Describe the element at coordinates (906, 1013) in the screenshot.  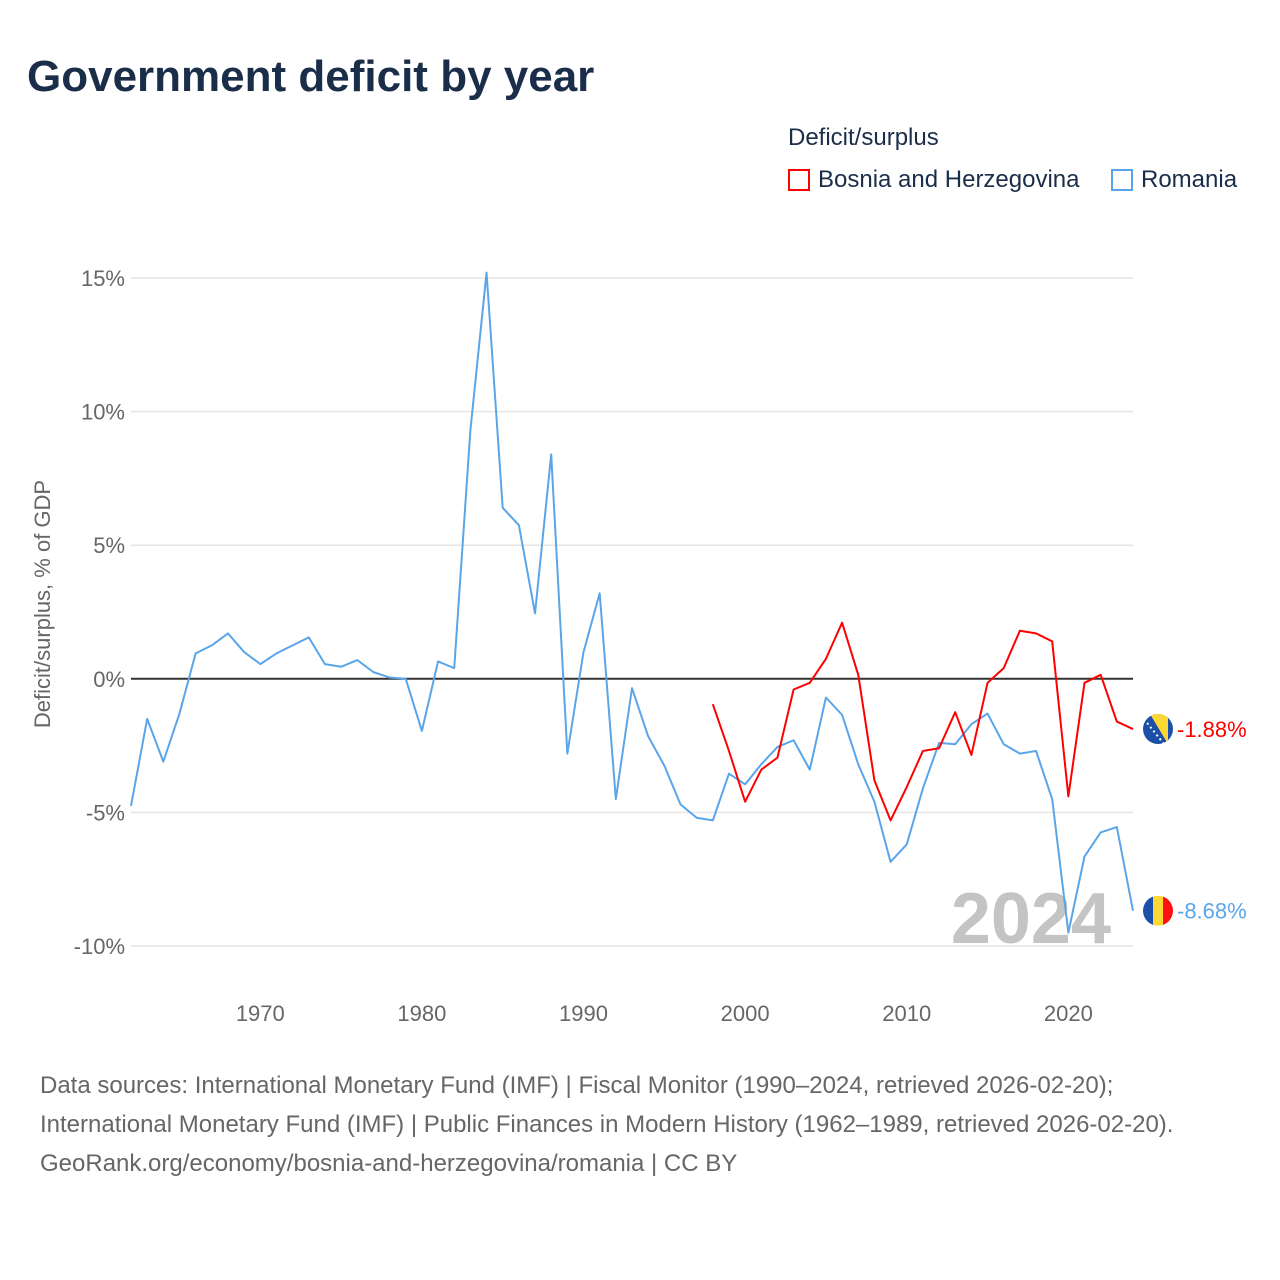
I see `x-tick-label: 2010` at that location.